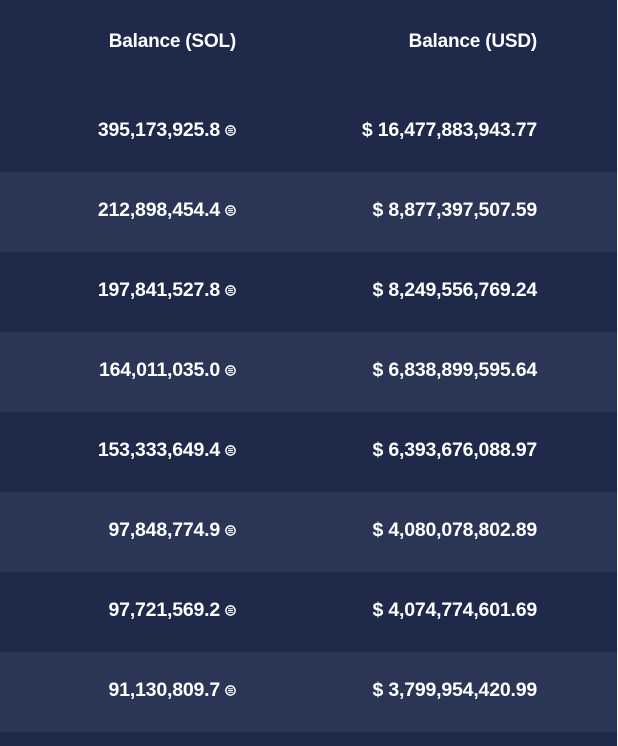 The height and width of the screenshot is (746, 618). Describe the element at coordinates (455, 369) in the screenshot. I see `balance-usd-cell: $ 6,838,899,595.64` at that location.